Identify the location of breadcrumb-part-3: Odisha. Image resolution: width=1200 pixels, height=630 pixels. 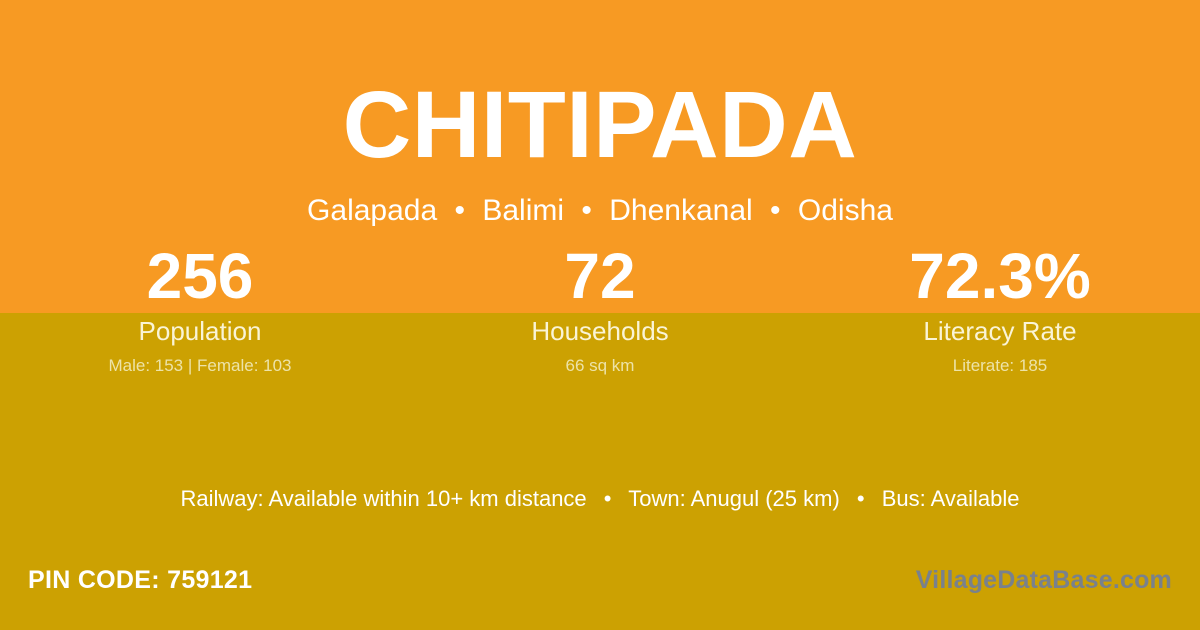
(845, 210).